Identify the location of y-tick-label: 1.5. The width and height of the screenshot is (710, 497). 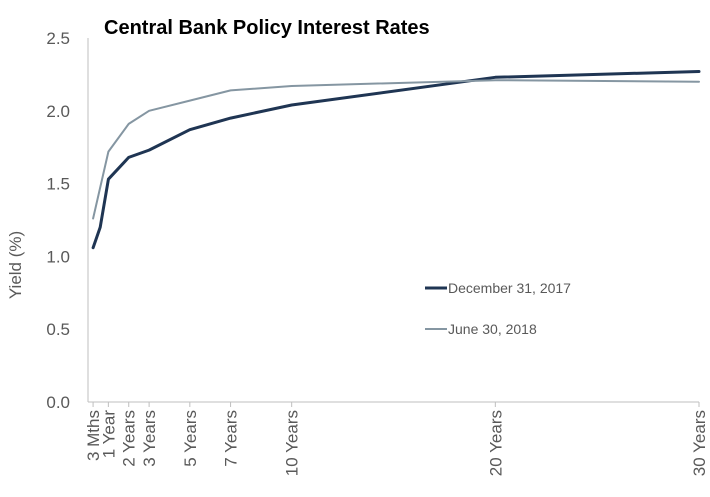
(58, 184).